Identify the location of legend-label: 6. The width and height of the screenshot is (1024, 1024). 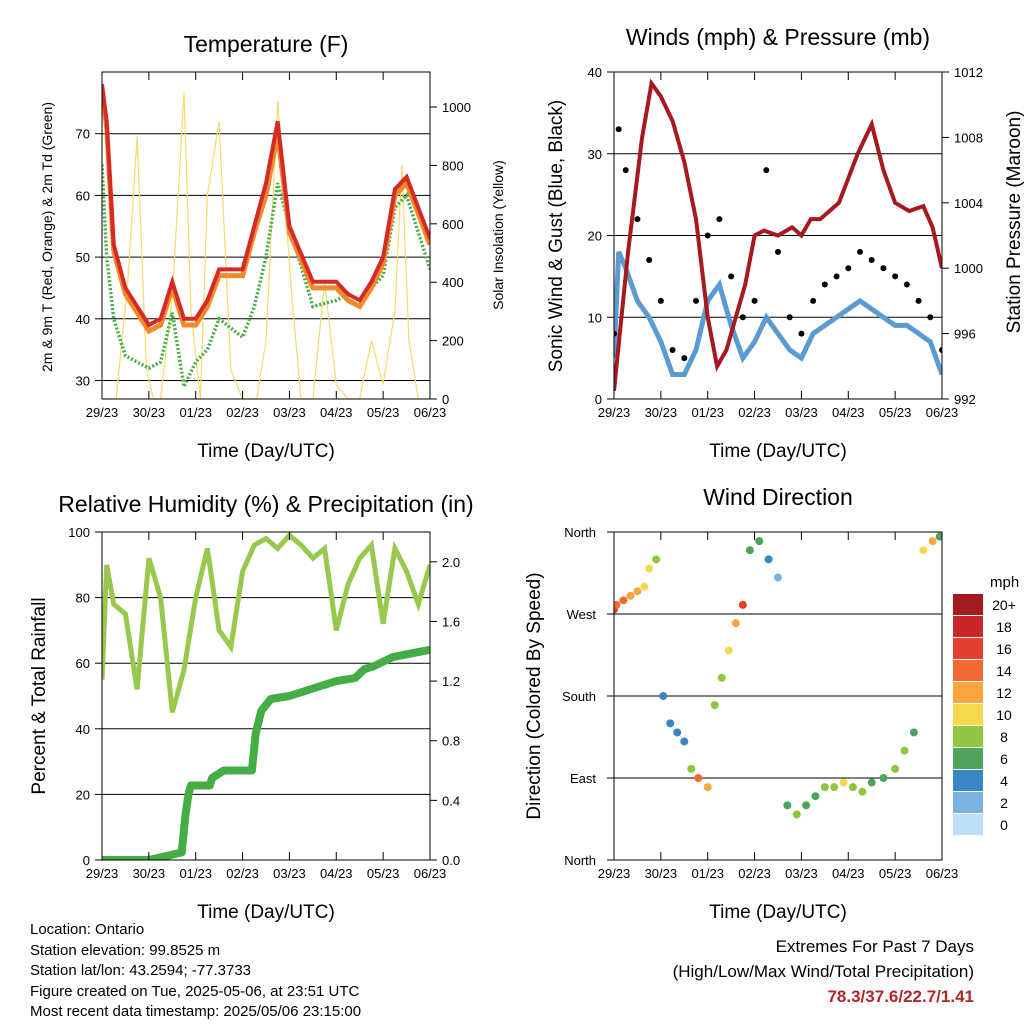
(1004, 759).